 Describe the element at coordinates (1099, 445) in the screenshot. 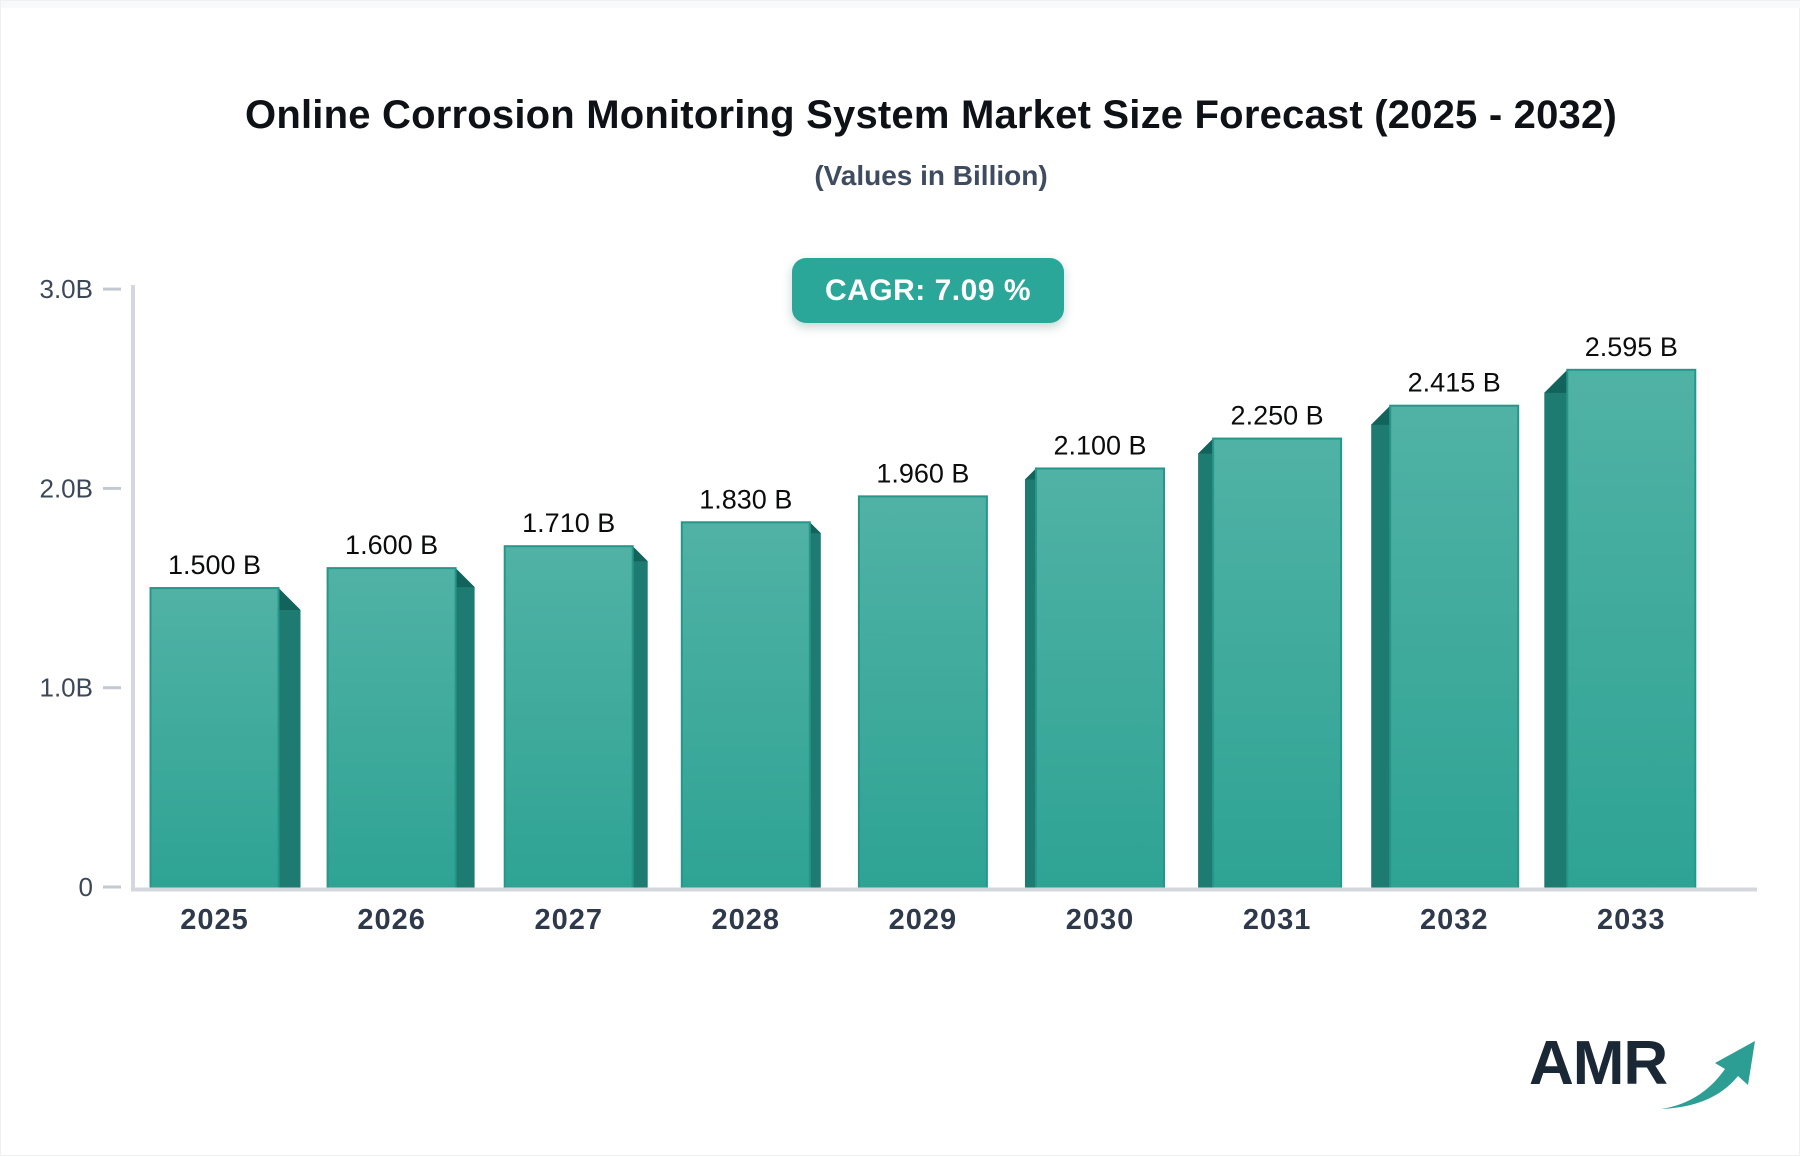

I see `bar-value-label: 2.100 B` at that location.